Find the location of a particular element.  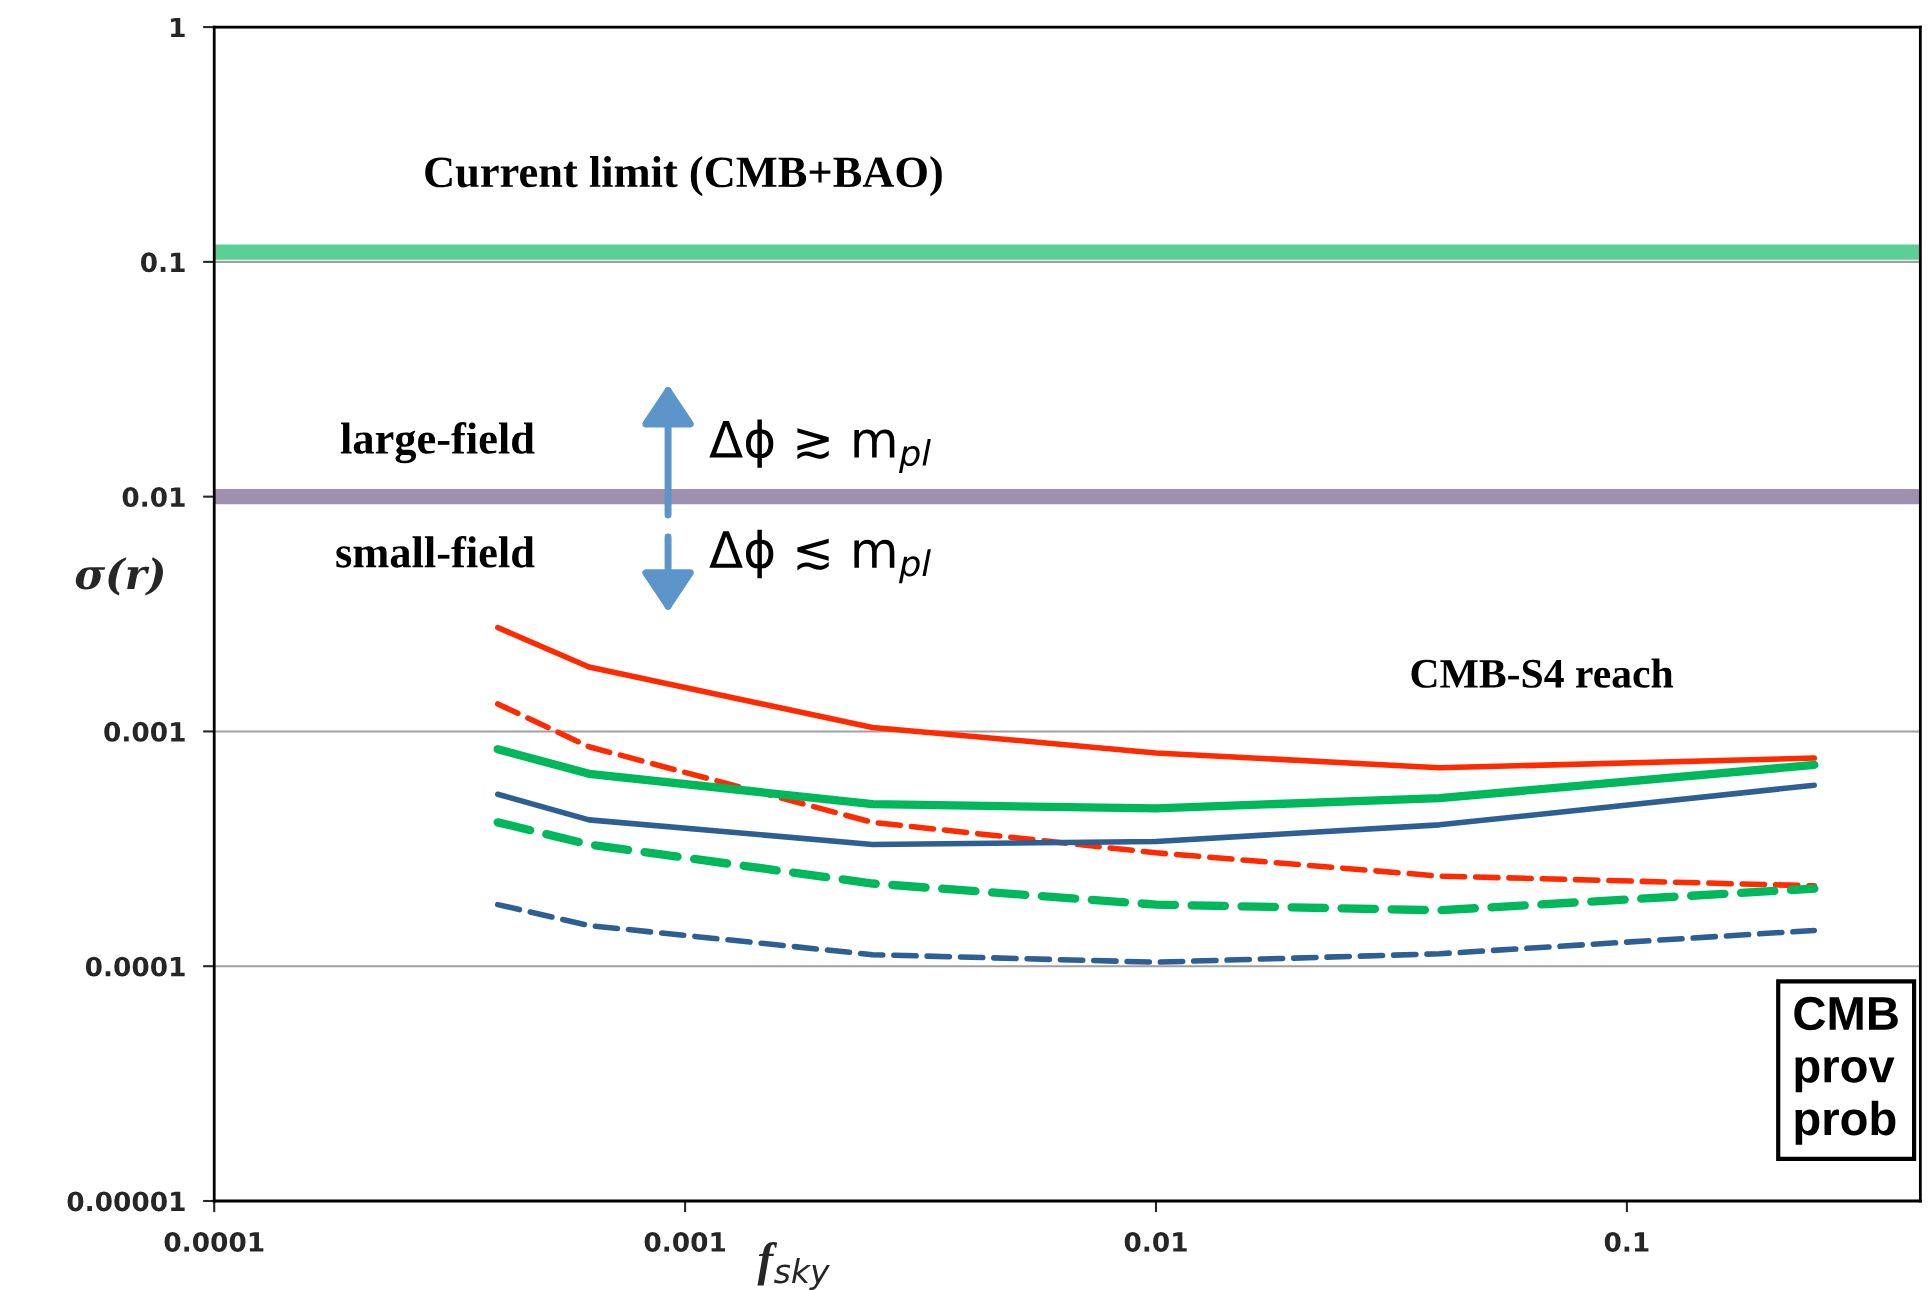

annotation: small-field is located at coordinates (435, 551).